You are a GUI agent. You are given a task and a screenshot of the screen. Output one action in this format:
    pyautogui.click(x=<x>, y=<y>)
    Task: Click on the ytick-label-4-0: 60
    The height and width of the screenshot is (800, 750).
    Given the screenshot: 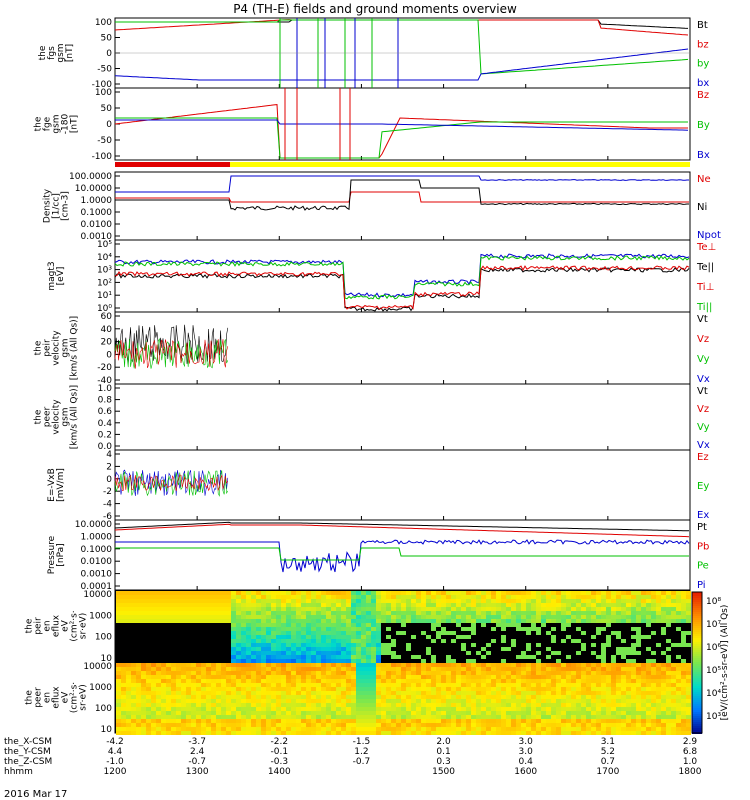 What is the action you would take?
    pyautogui.click(x=107, y=317)
    